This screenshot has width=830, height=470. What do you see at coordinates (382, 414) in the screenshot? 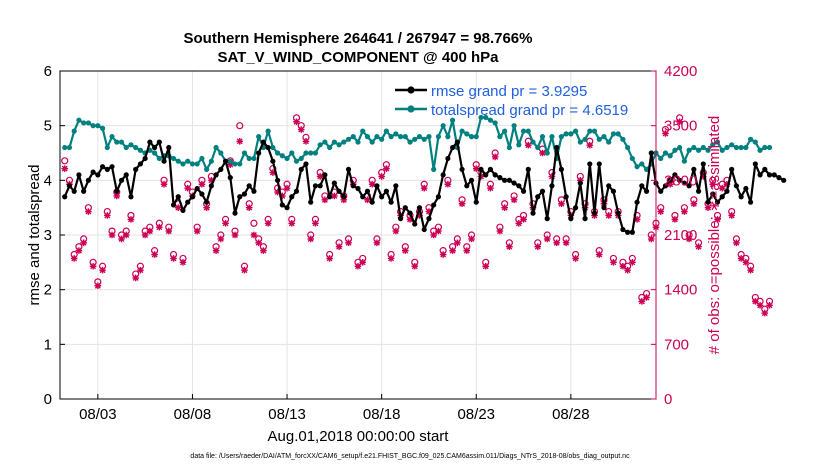
I see `x-tick-label: 08/18` at bounding box center [382, 414].